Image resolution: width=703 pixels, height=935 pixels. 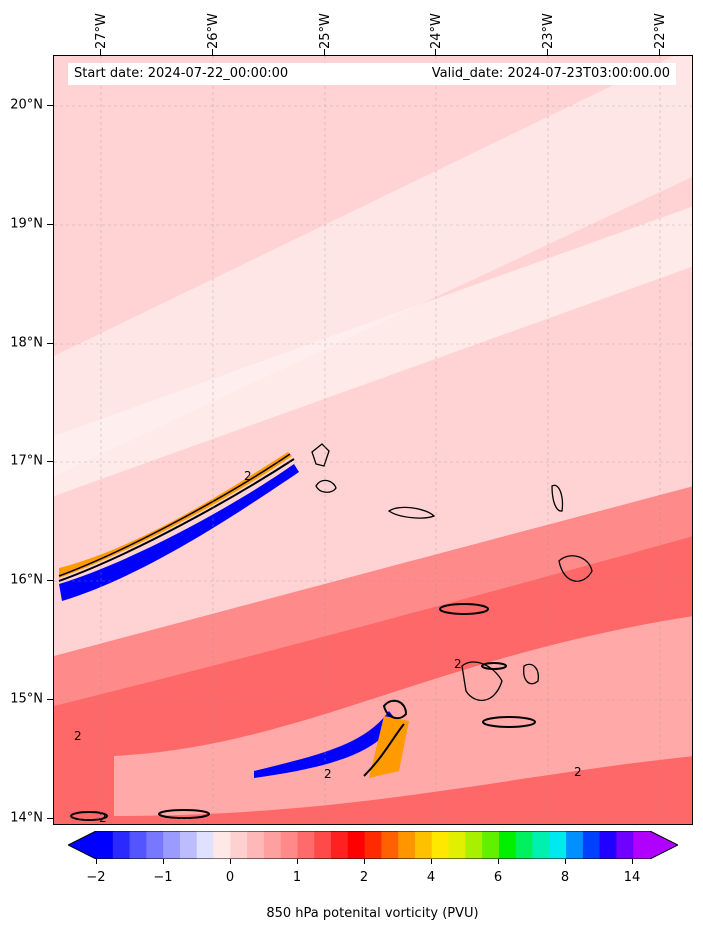 I want to click on colorbar-tick-label: 2, so click(x=364, y=877).